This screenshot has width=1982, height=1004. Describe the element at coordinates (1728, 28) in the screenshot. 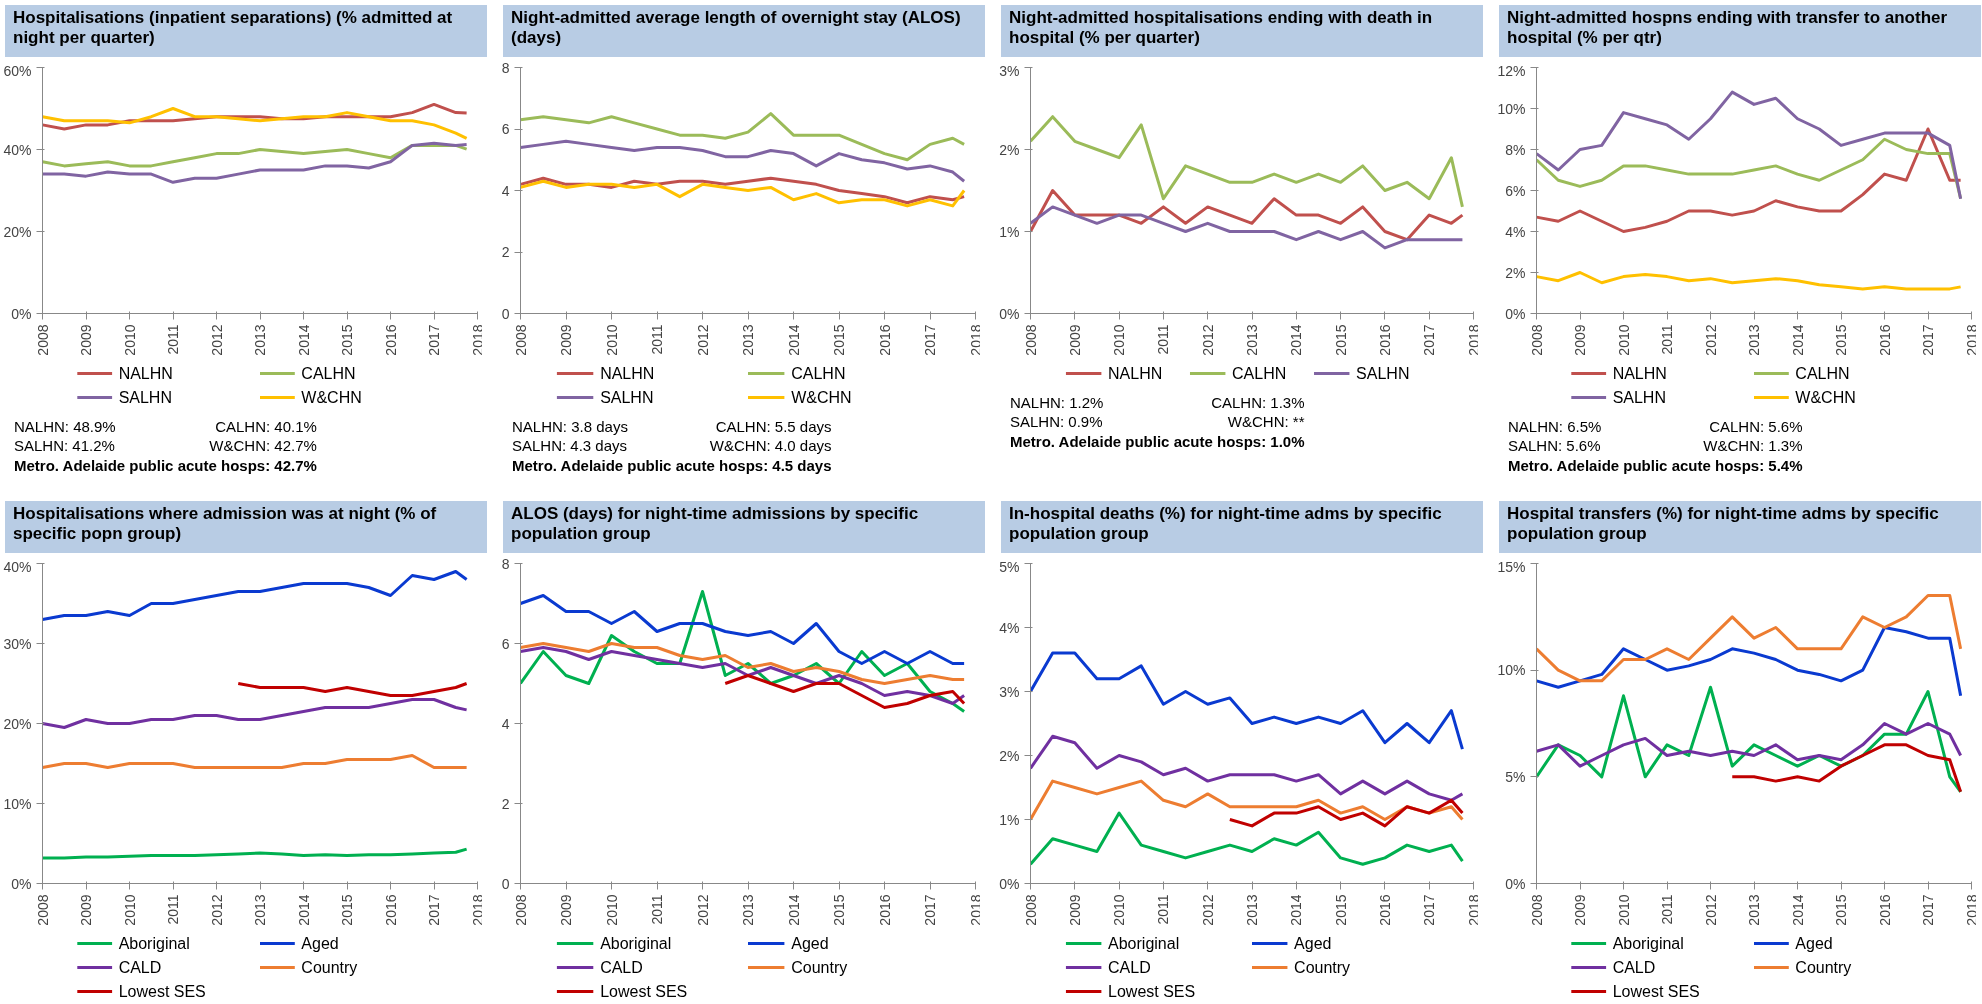

I see `chart-title: Night-admitted hospns ending with transfer to another hospital (% per qtr)` at that location.